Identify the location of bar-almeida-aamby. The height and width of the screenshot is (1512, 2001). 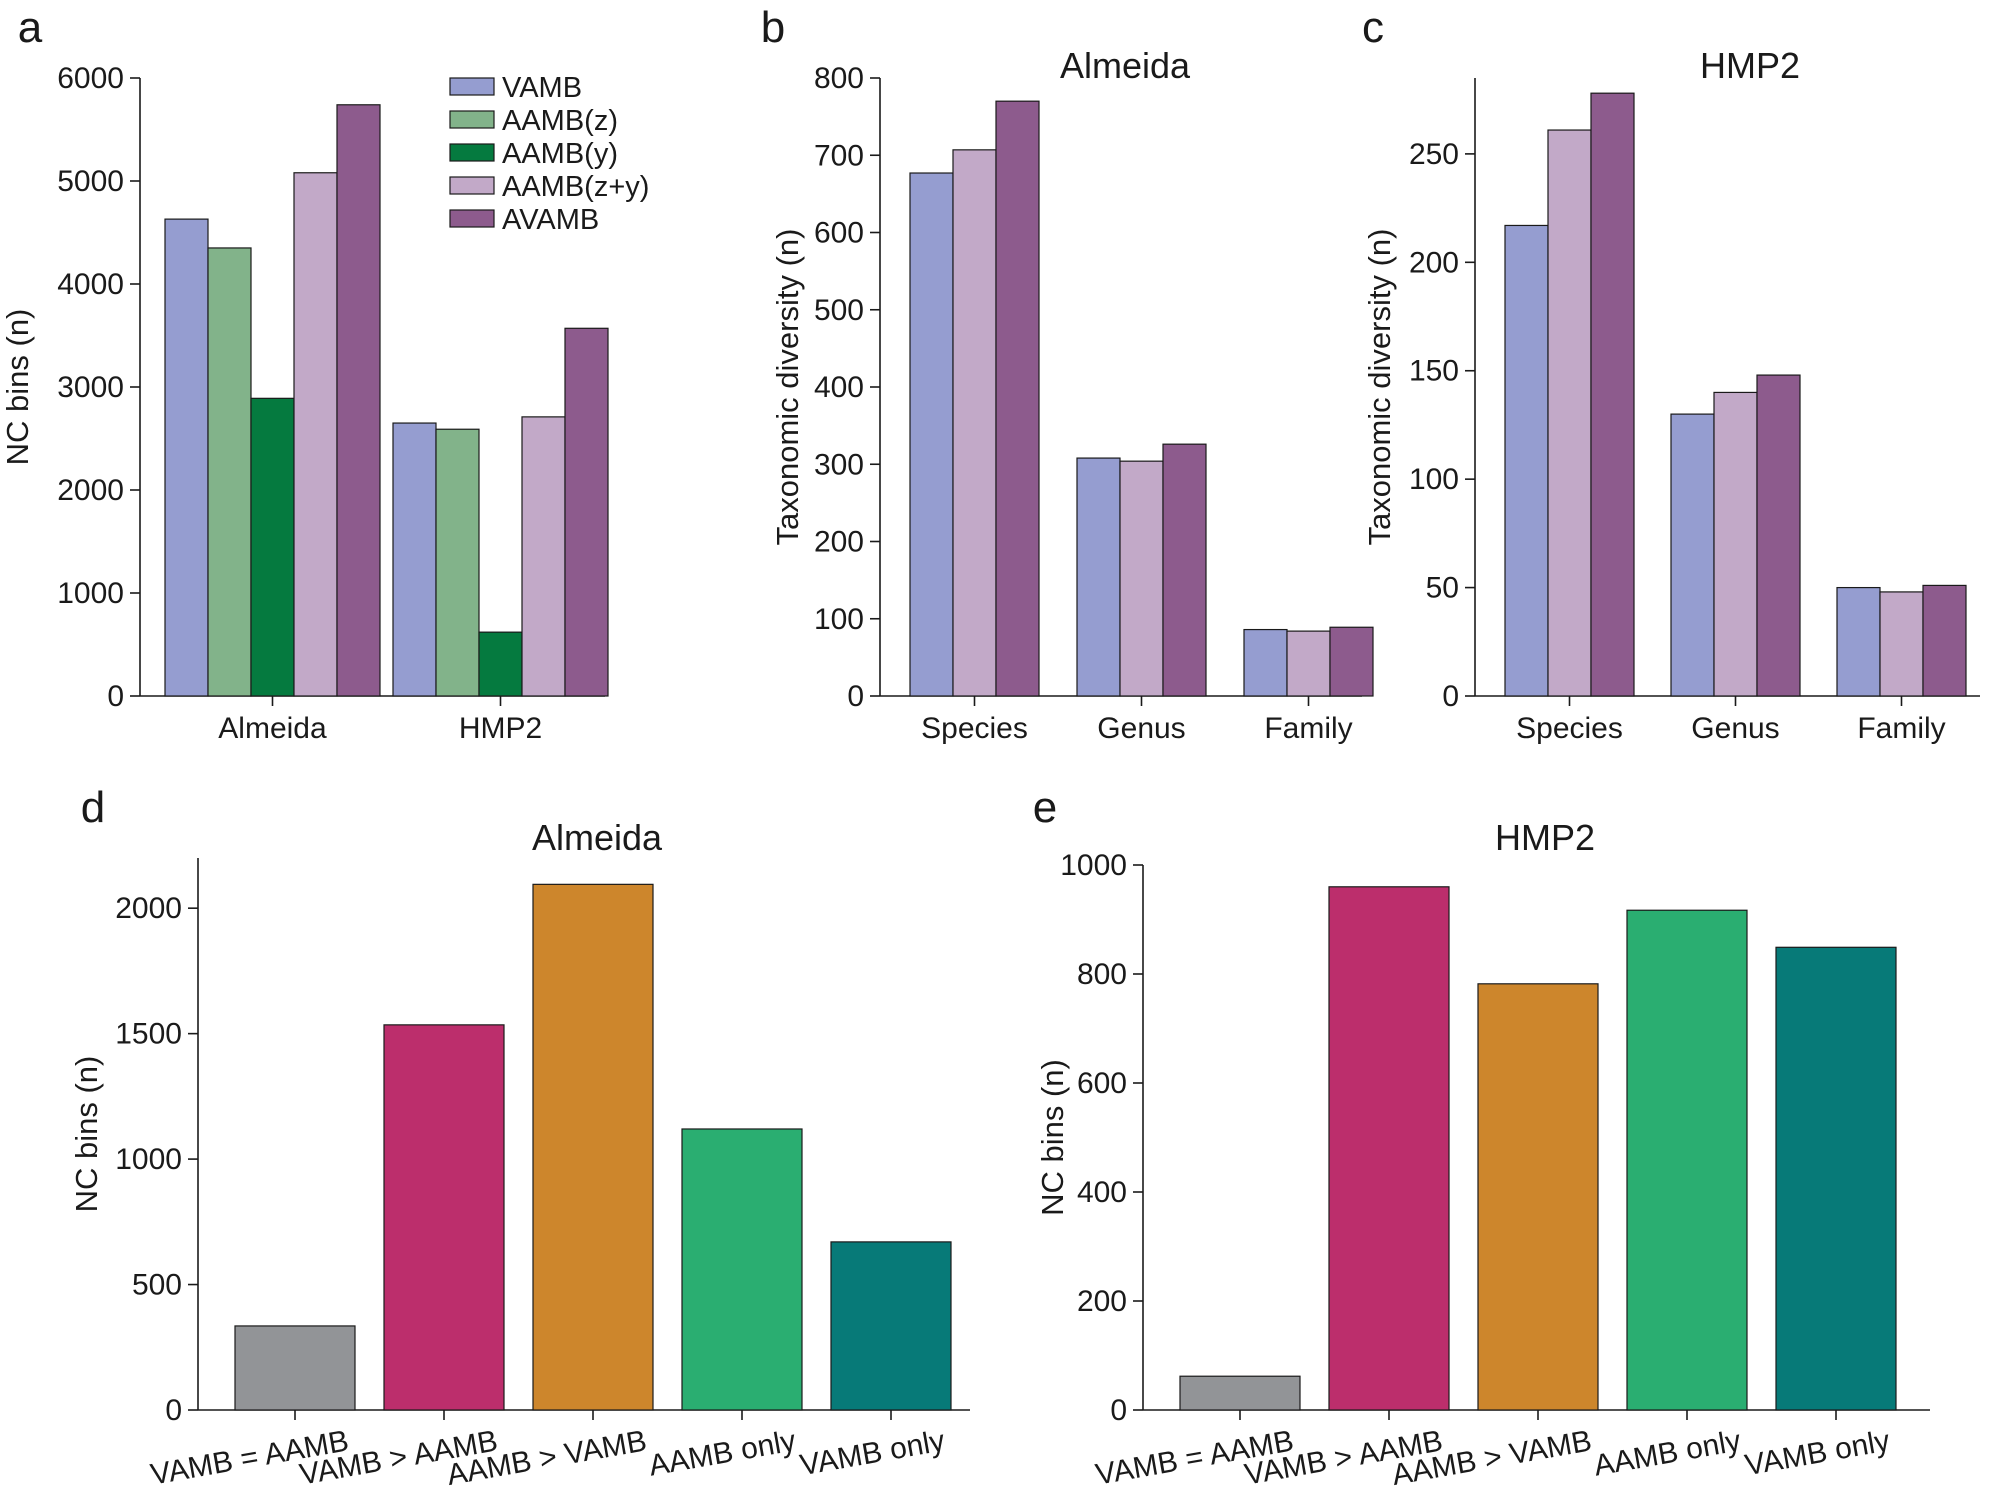
(272, 547).